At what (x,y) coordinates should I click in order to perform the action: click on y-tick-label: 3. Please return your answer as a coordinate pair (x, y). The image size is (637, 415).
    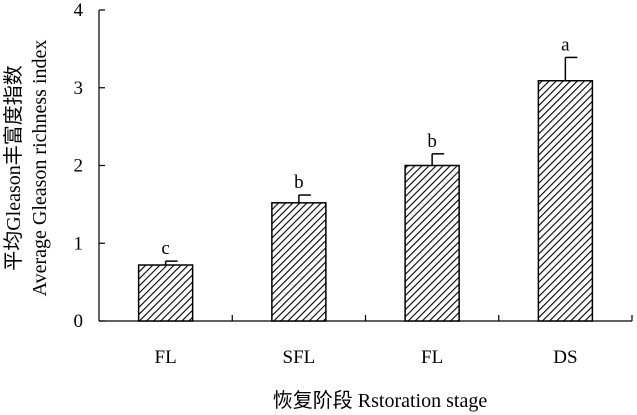
    Looking at the image, I should click on (79, 88).